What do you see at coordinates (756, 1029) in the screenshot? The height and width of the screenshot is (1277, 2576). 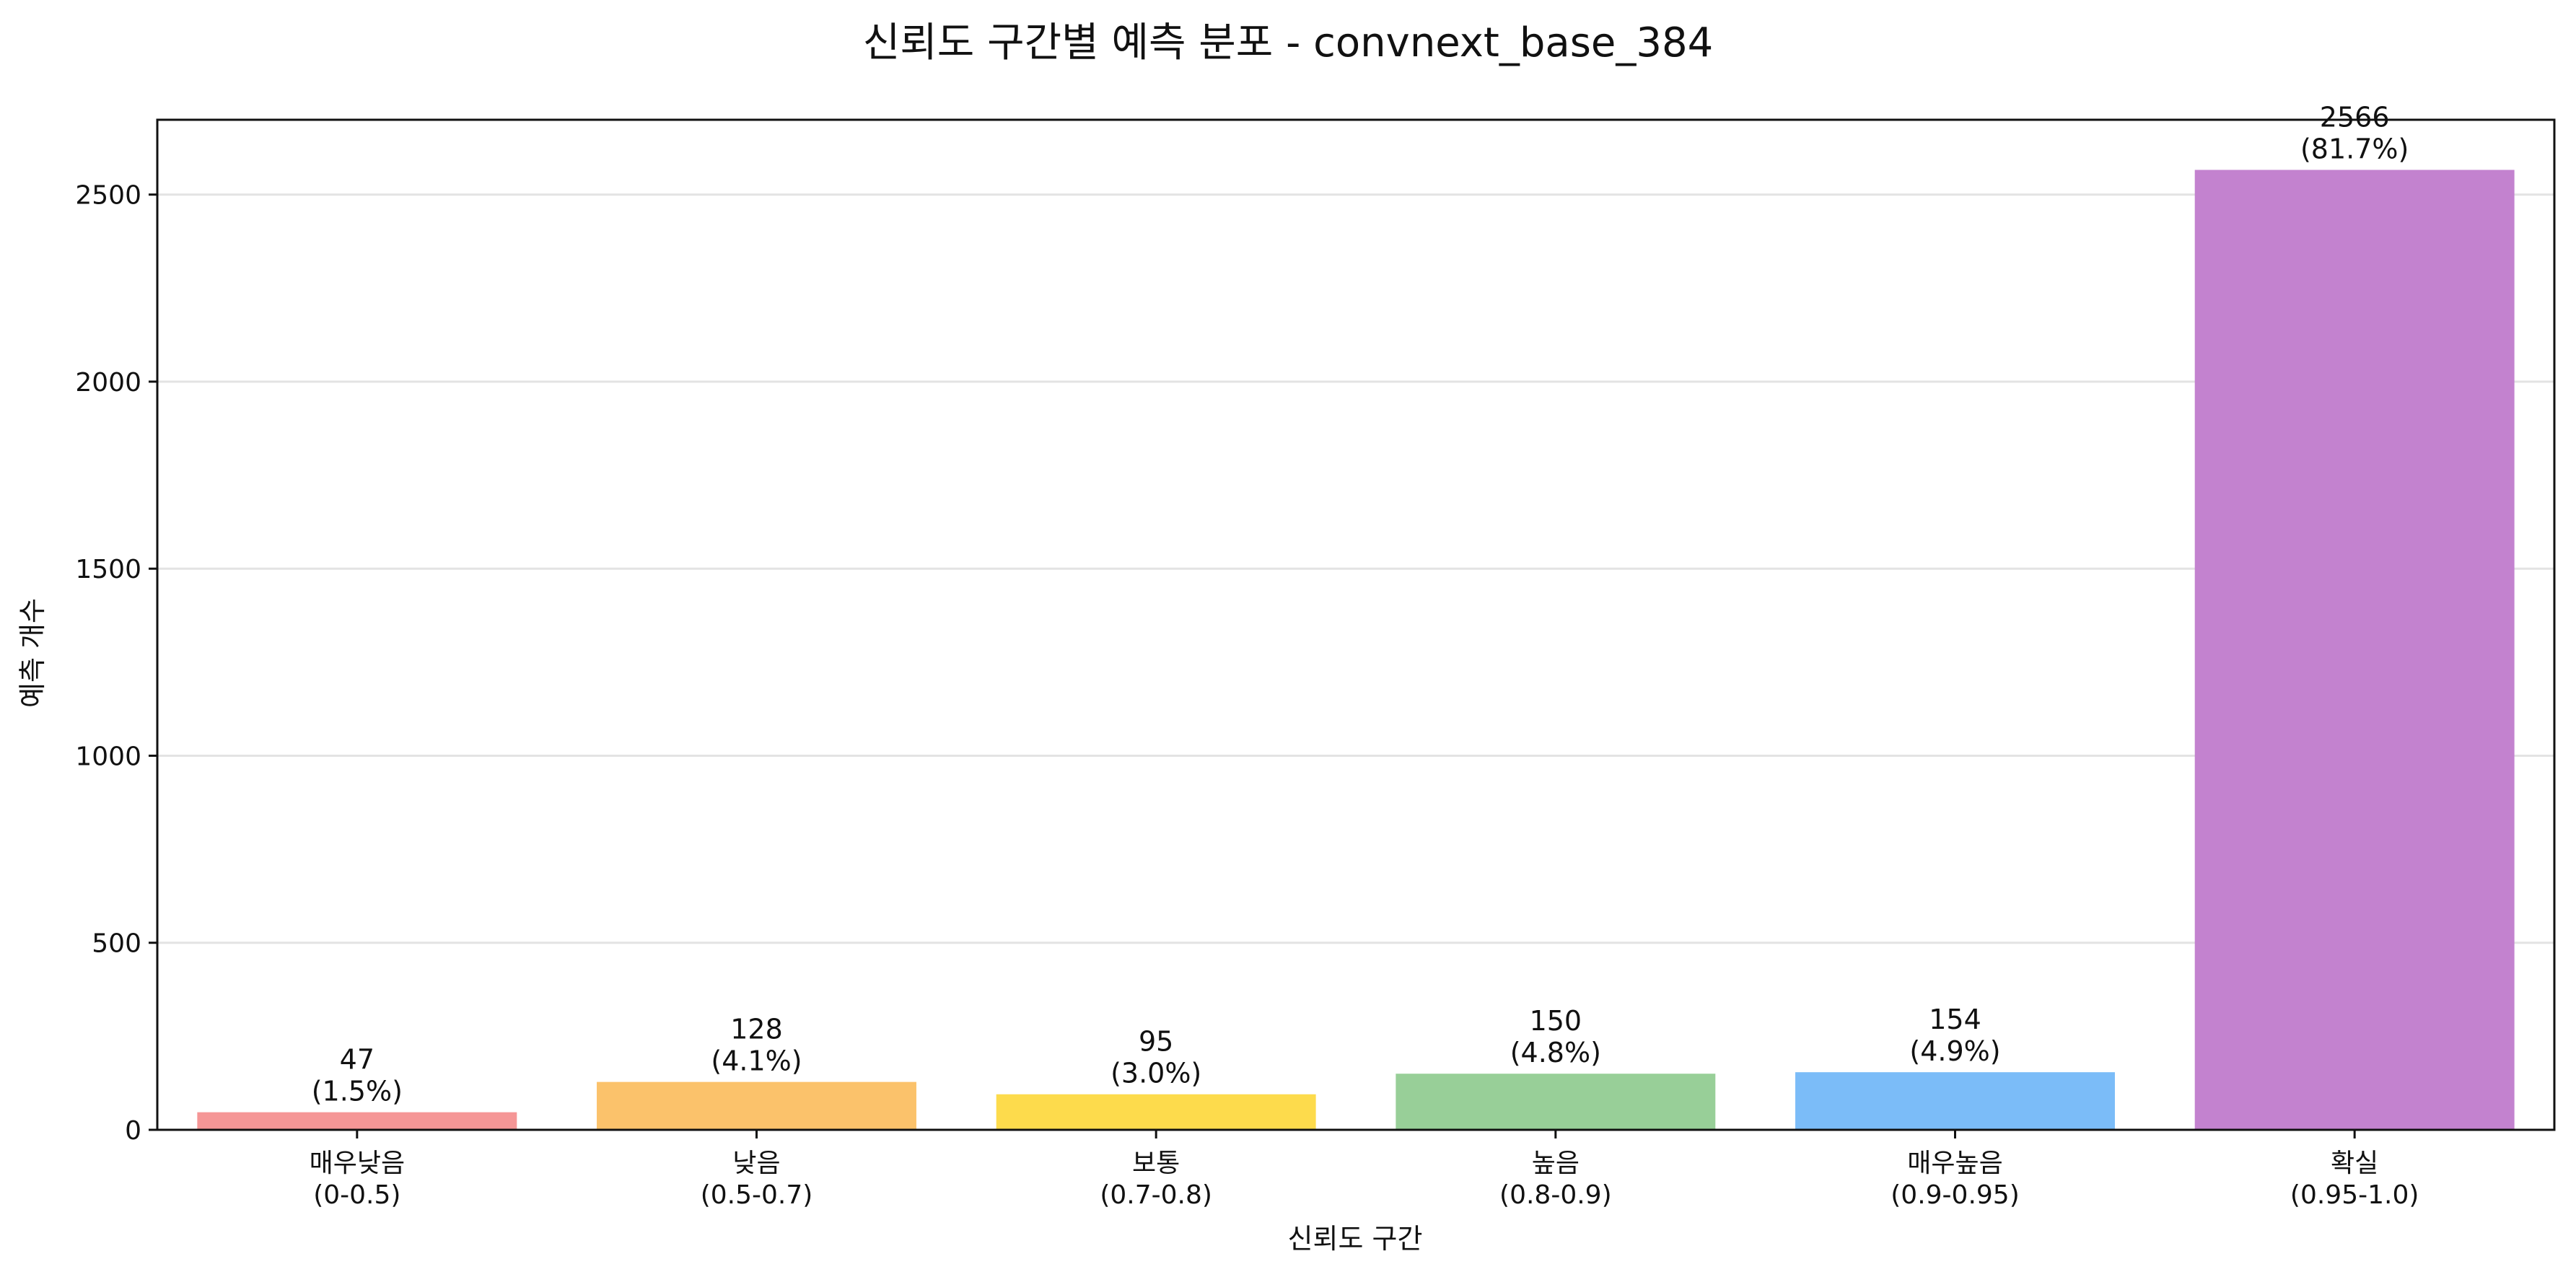 I see `bar-value-label: 128` at bounding box center [756, 1029].